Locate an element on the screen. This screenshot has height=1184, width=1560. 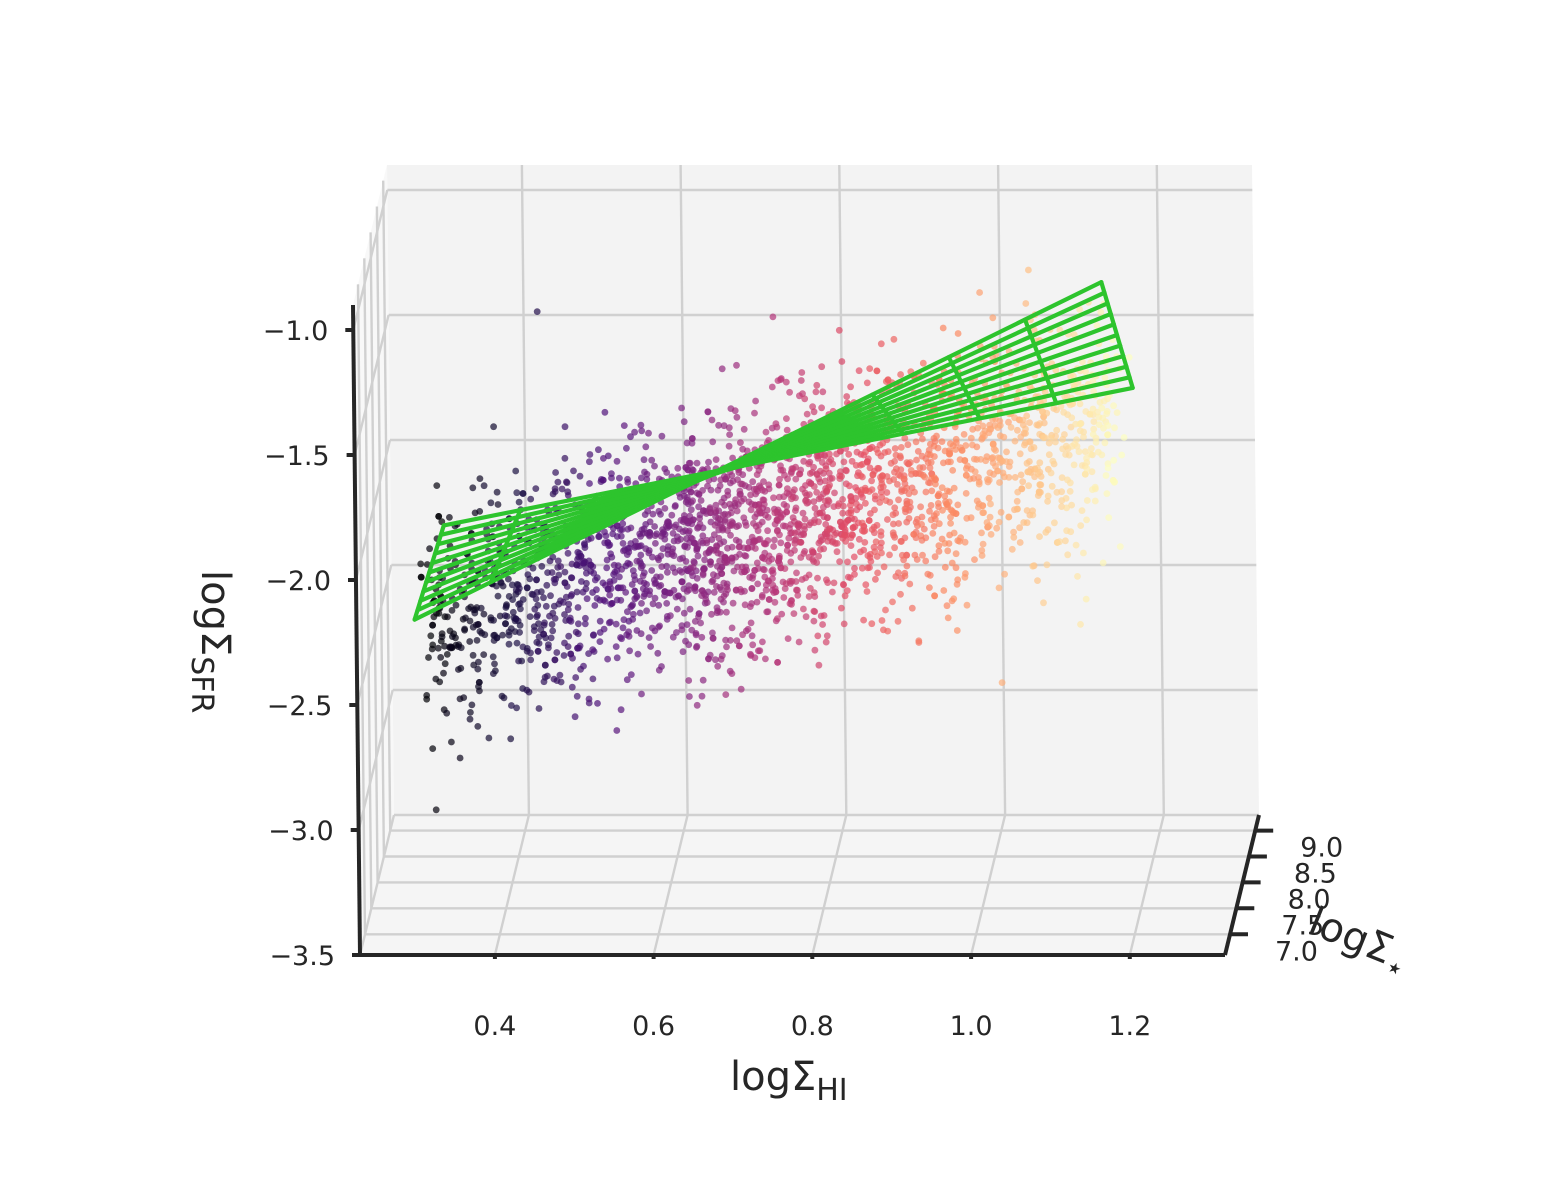
x-tick-label: 0.6 is located at coordinates (653, 1026).